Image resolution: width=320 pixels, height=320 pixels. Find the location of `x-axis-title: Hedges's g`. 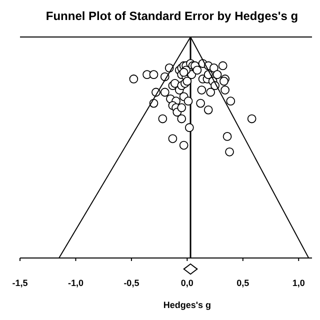

x-axis-title: Hedges's g is located at coordinates (187, 305).